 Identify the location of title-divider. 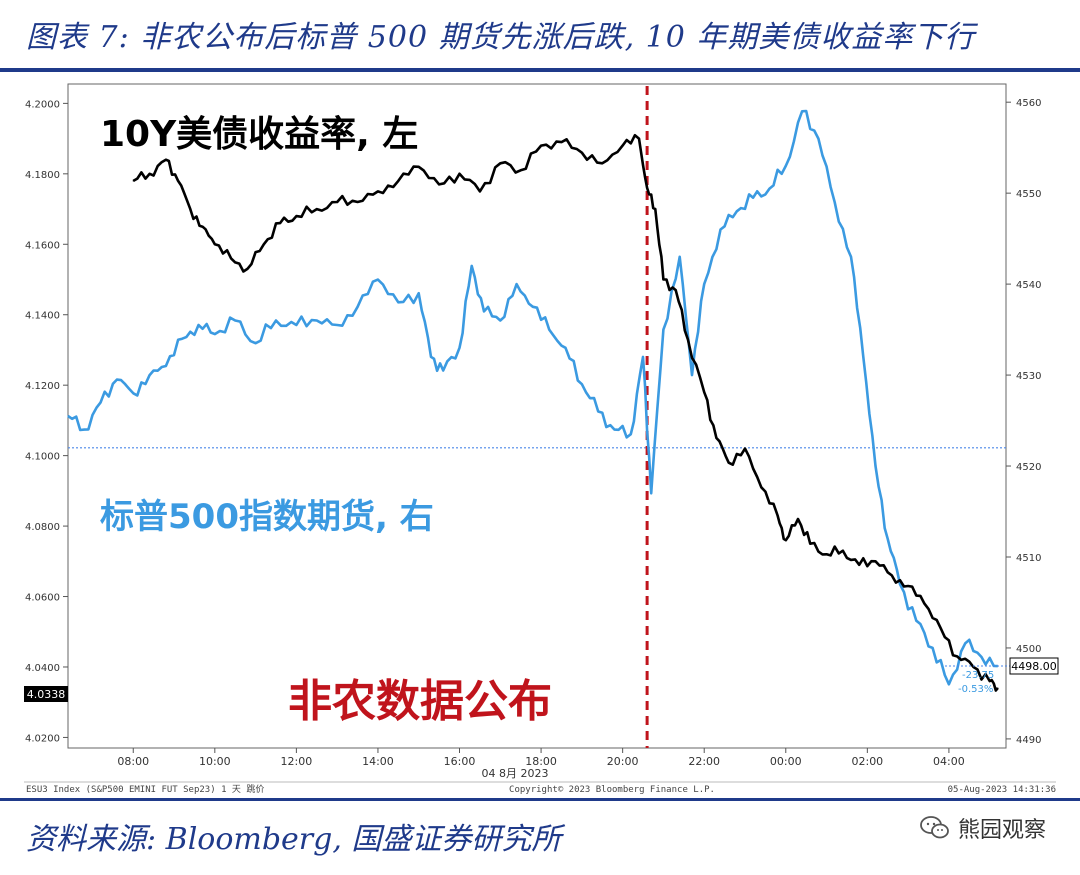
(540, 70).